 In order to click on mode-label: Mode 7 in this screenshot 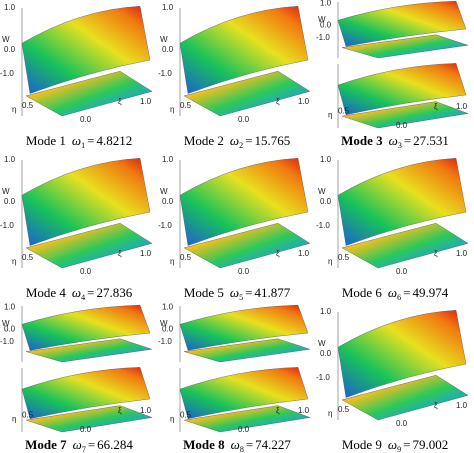, I will do `click(46, 444)`.